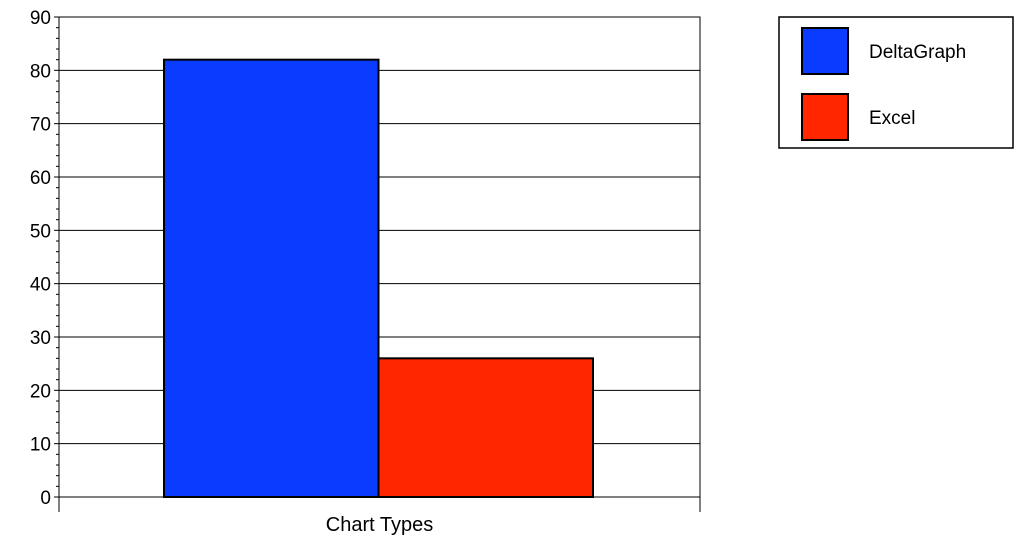  I want to click on y-tick-label: 60, so click(40, 178).